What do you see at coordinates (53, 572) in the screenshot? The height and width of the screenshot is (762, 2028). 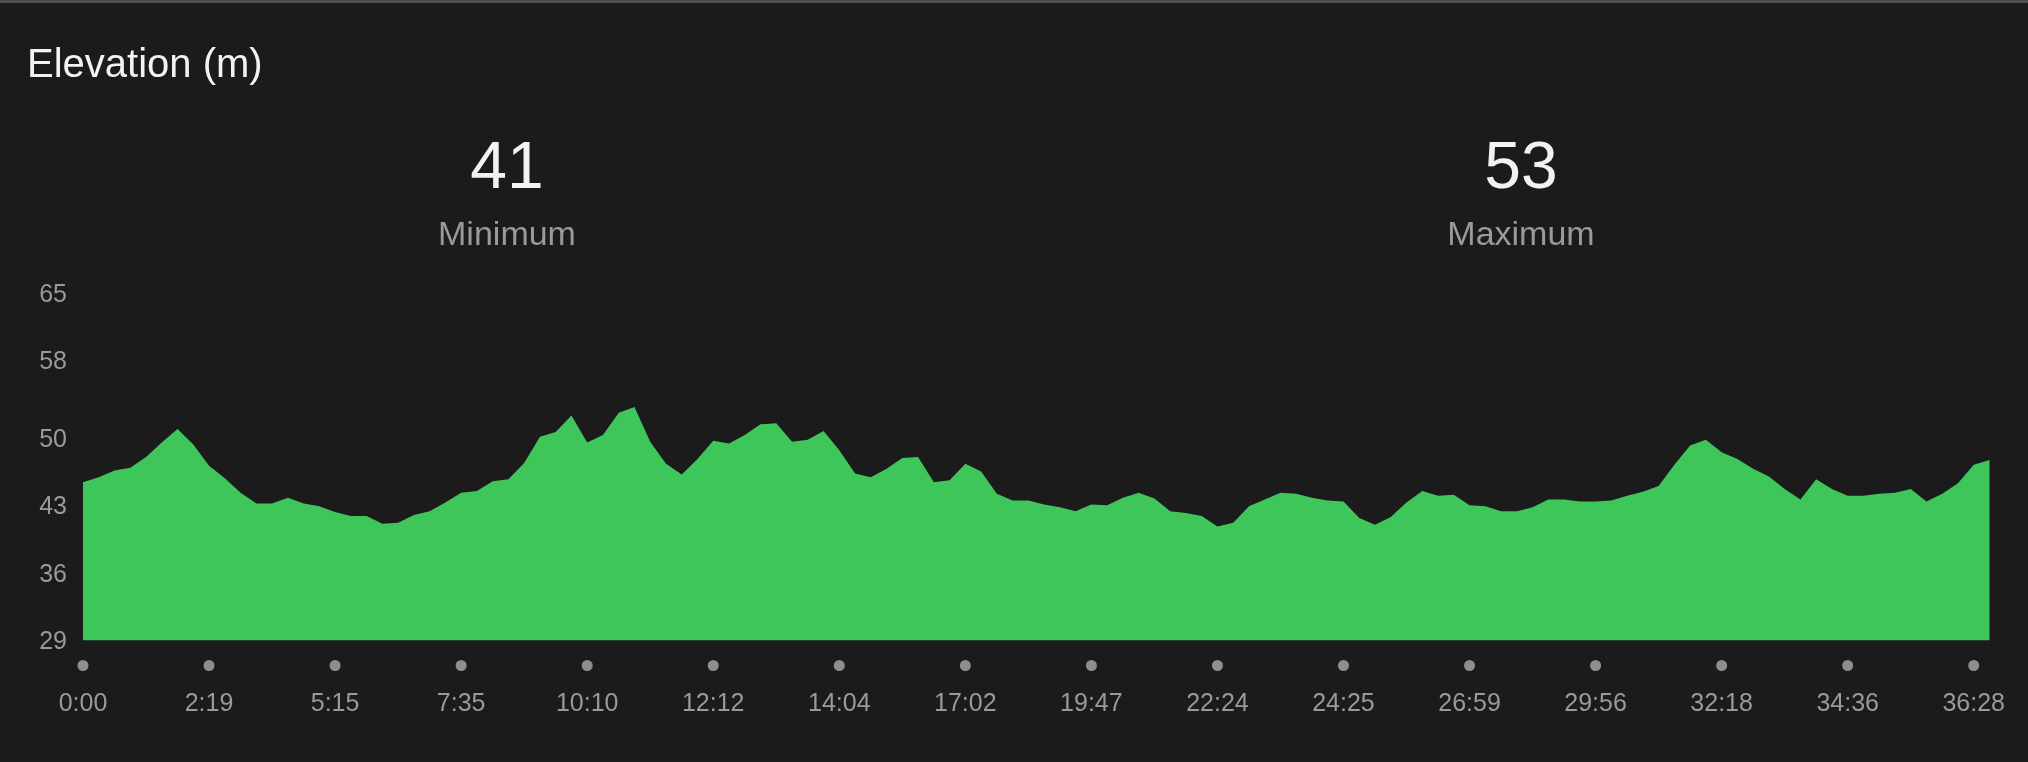 I see `y-tick-label: 36` at bounding box center [53, 572].